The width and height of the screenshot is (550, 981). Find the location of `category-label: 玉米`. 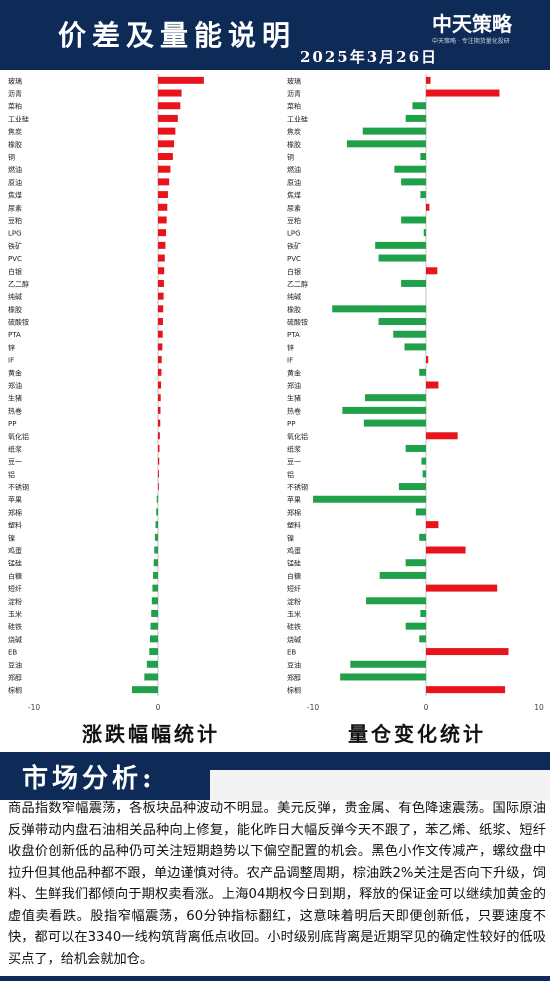

category-label: 玉米 is located at coordinates (294, 613).